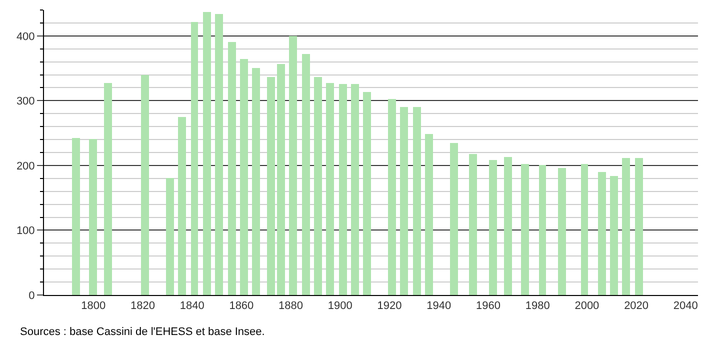 This screenshot has width=710, height=340. What do you see at coordinates (488, 306) in the screenshot?
I see `x-tick-label: 1960` at bounding box center [488, 306].